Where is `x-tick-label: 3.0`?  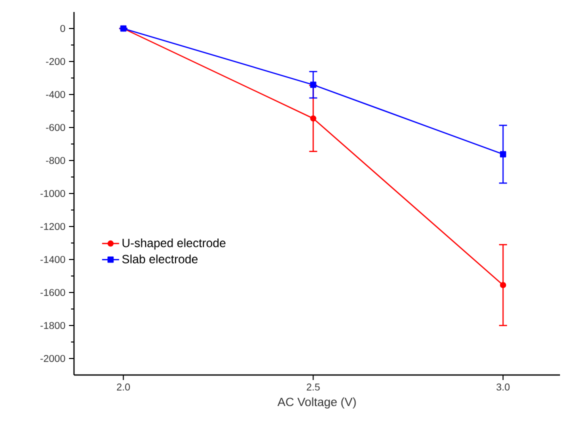 x-tick-label: 3.0 is located at coordinates (503, 387).